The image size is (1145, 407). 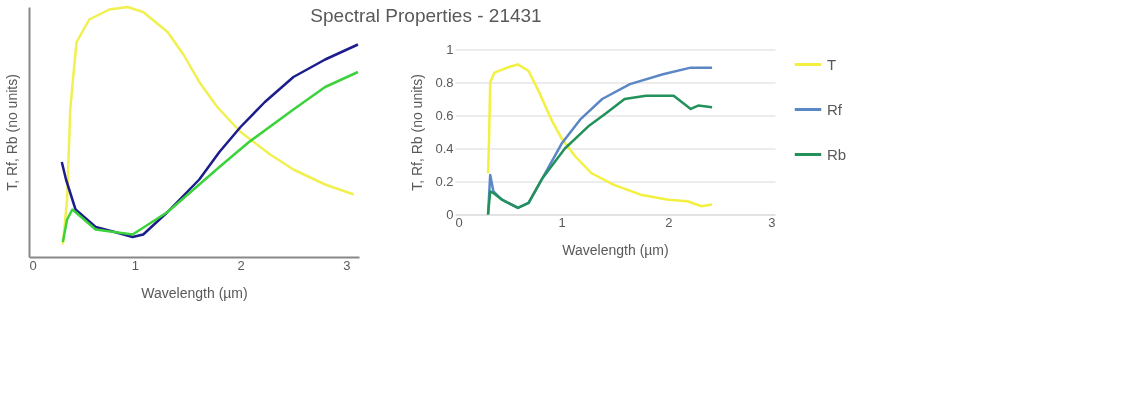 I want to click on text: Spectral Properties - 21431, so click(x=426, y=15).